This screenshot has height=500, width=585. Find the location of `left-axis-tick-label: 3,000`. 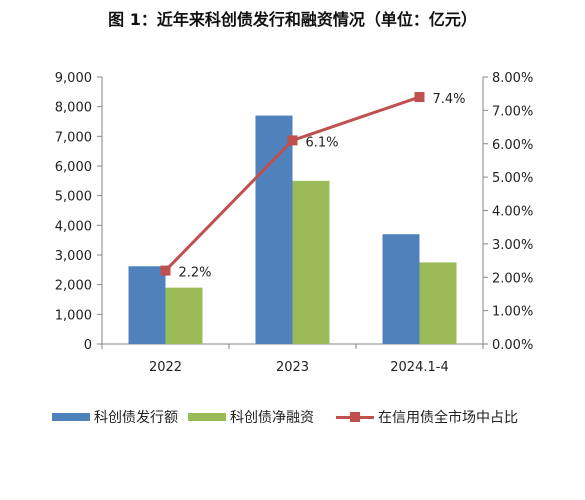

left-axis-tick-label: 3,000 is located at coordinates (73, 256).